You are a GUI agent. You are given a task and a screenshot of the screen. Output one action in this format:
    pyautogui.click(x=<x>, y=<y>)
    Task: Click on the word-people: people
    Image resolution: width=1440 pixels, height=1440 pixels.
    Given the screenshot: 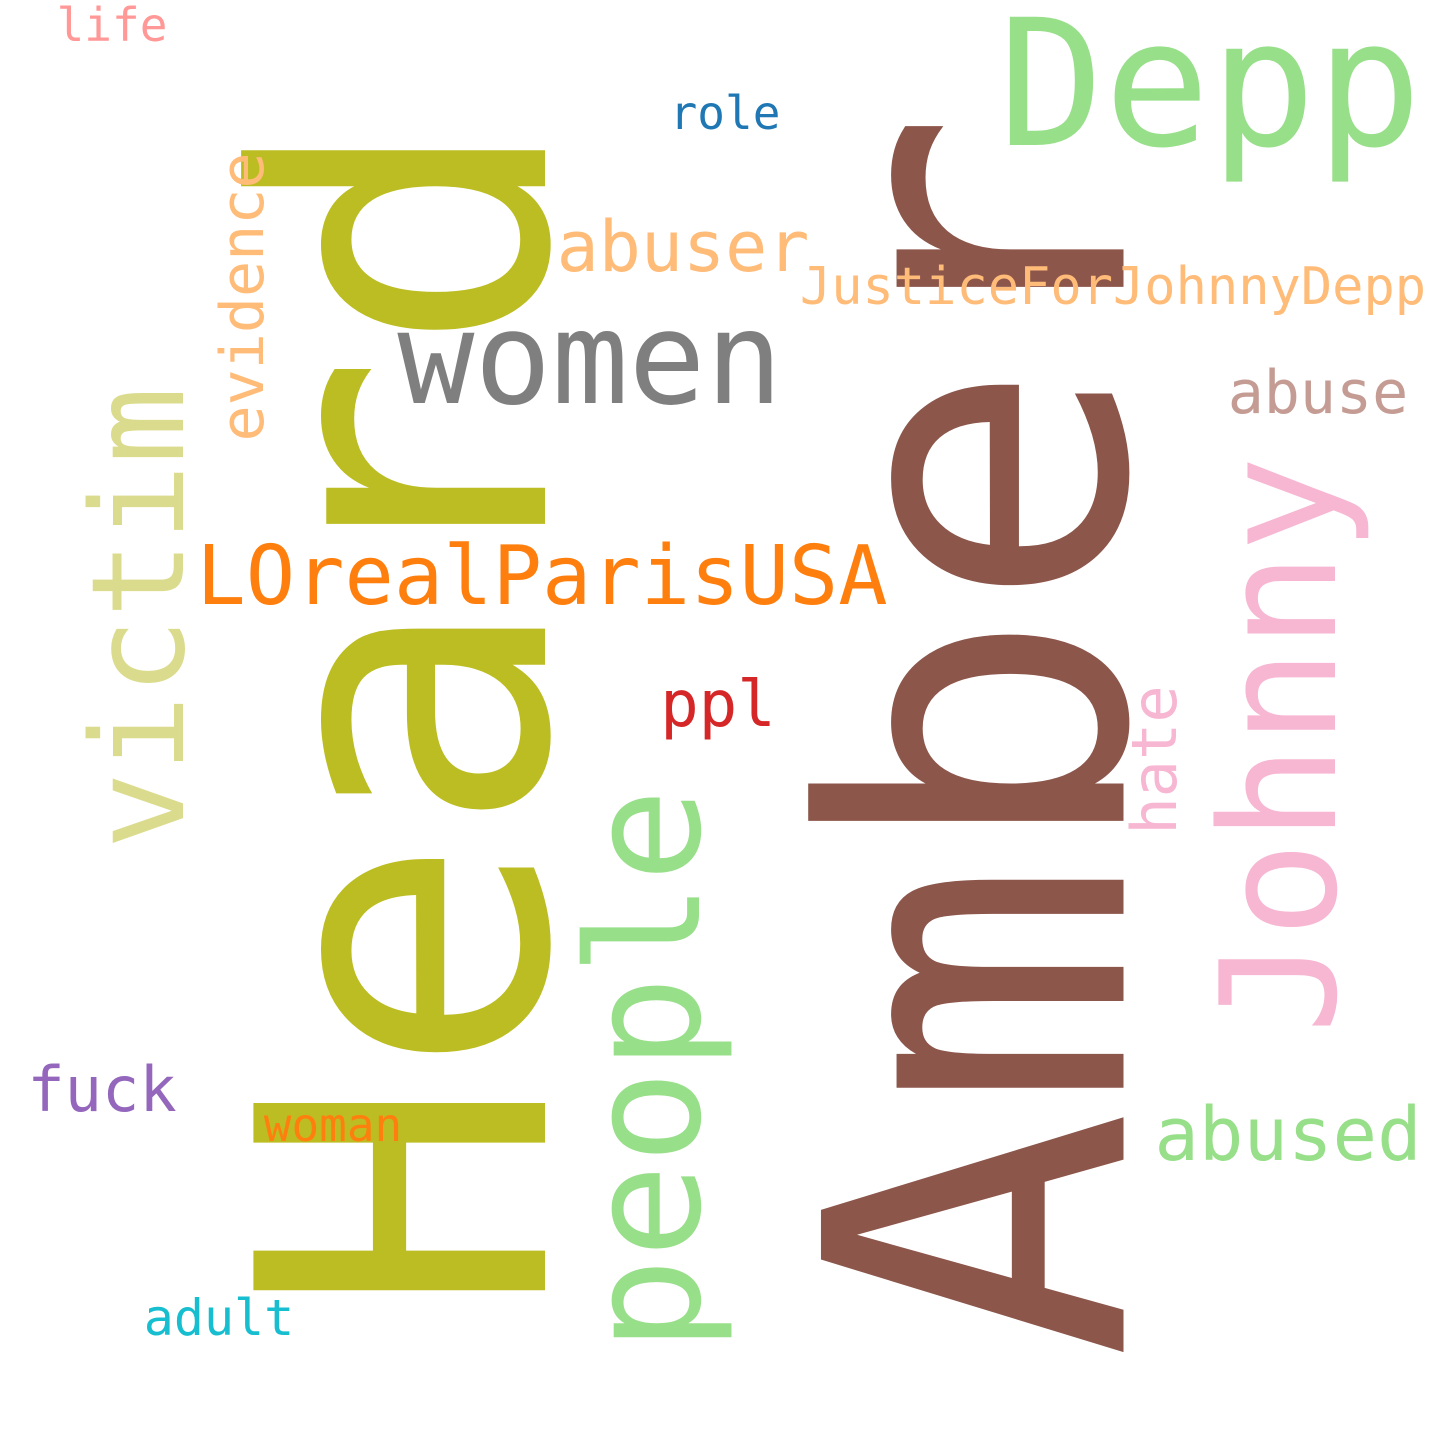 What is the action you would take?
    pyautogui.click(x=645, y=1070)
    